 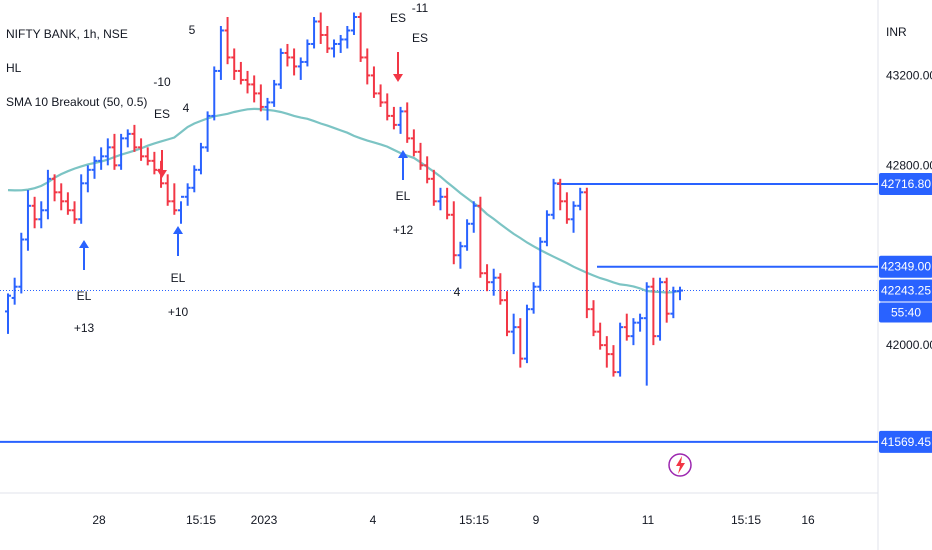 What do you see at coordinates (648, 520) in the screenshot?
I see `time-tick-label: 11` at bounding box center [648, 520].